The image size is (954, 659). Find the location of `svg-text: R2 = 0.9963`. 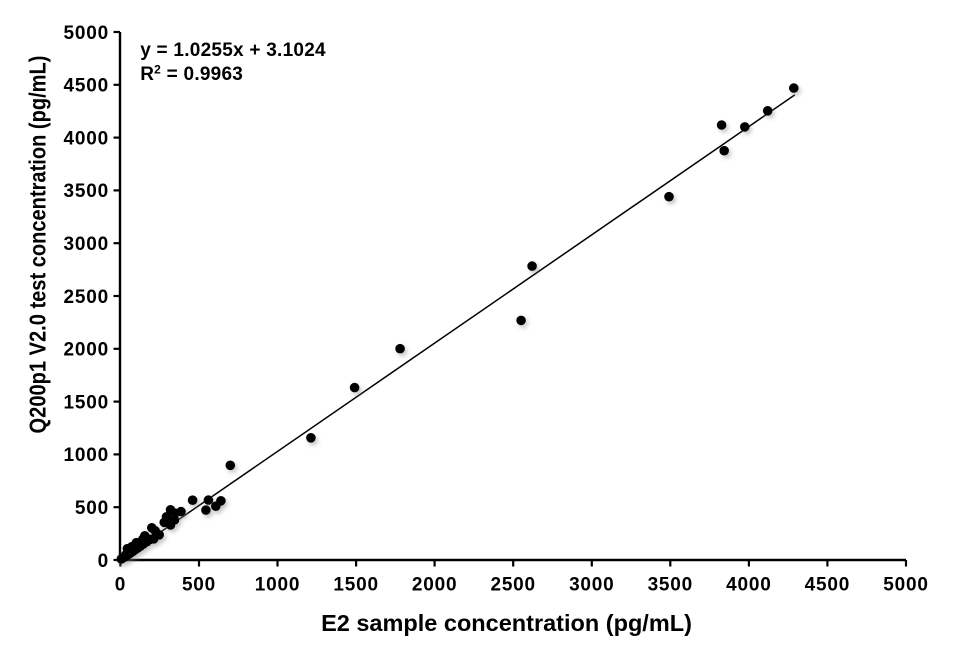

svg-text: R2 = 0.9963 is located at coordinates (191, 73).